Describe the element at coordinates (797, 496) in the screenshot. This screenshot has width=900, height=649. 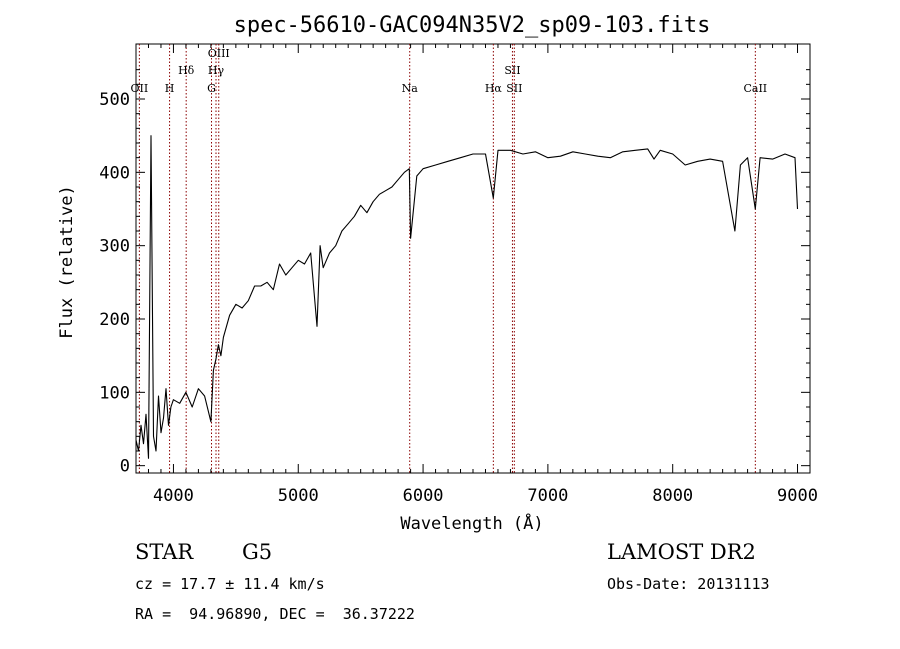
I see `x-tick-label-5: 9000` at that location.